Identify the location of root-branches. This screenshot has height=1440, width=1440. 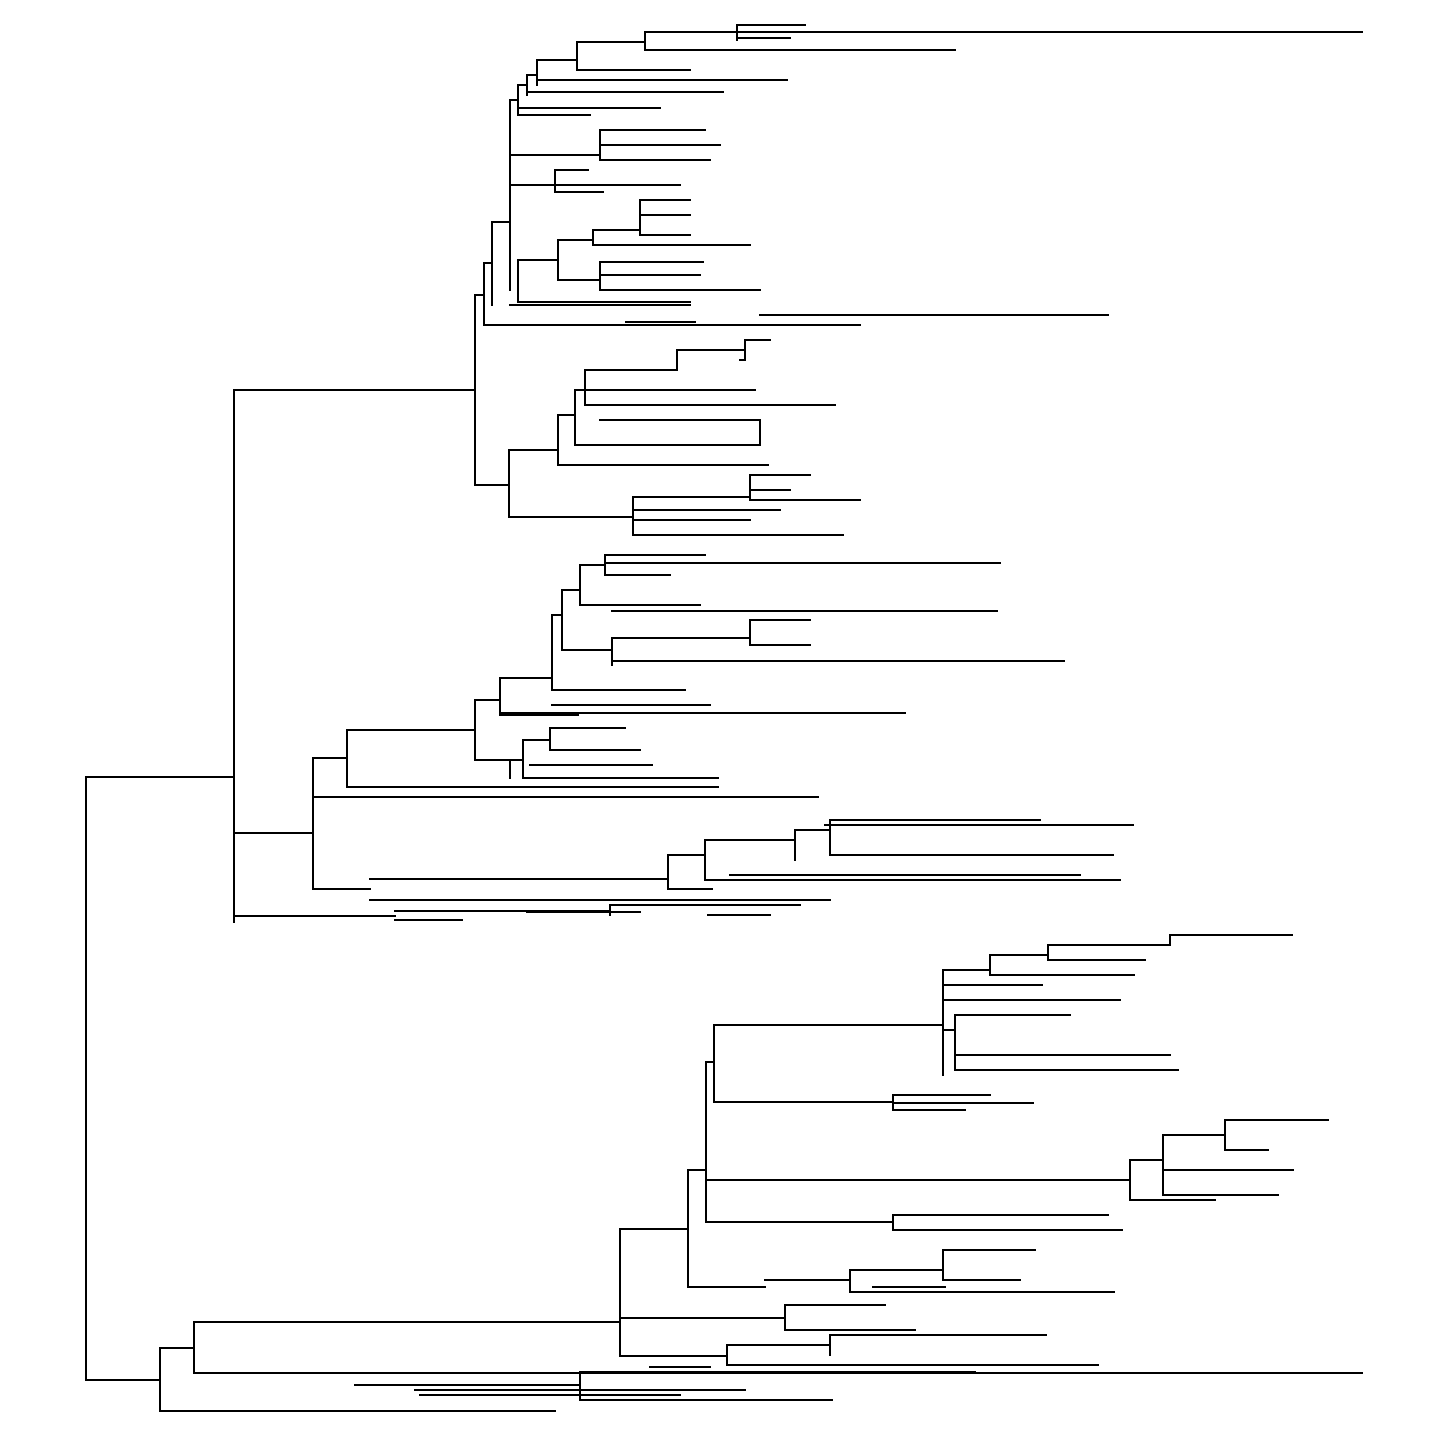
(160, 1078).